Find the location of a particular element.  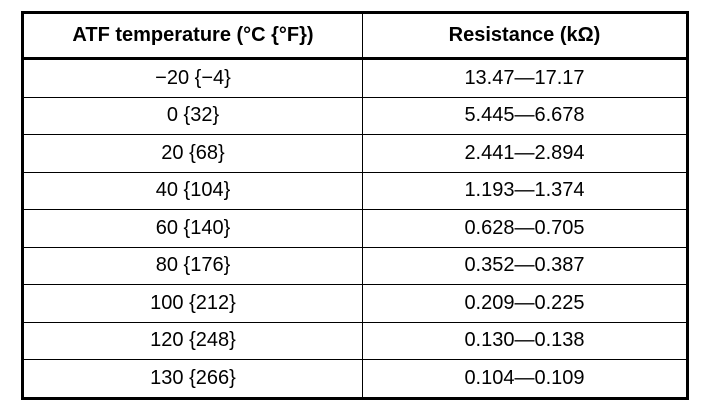

table-cell: 120 {248} is located at coordinates (192, 340).